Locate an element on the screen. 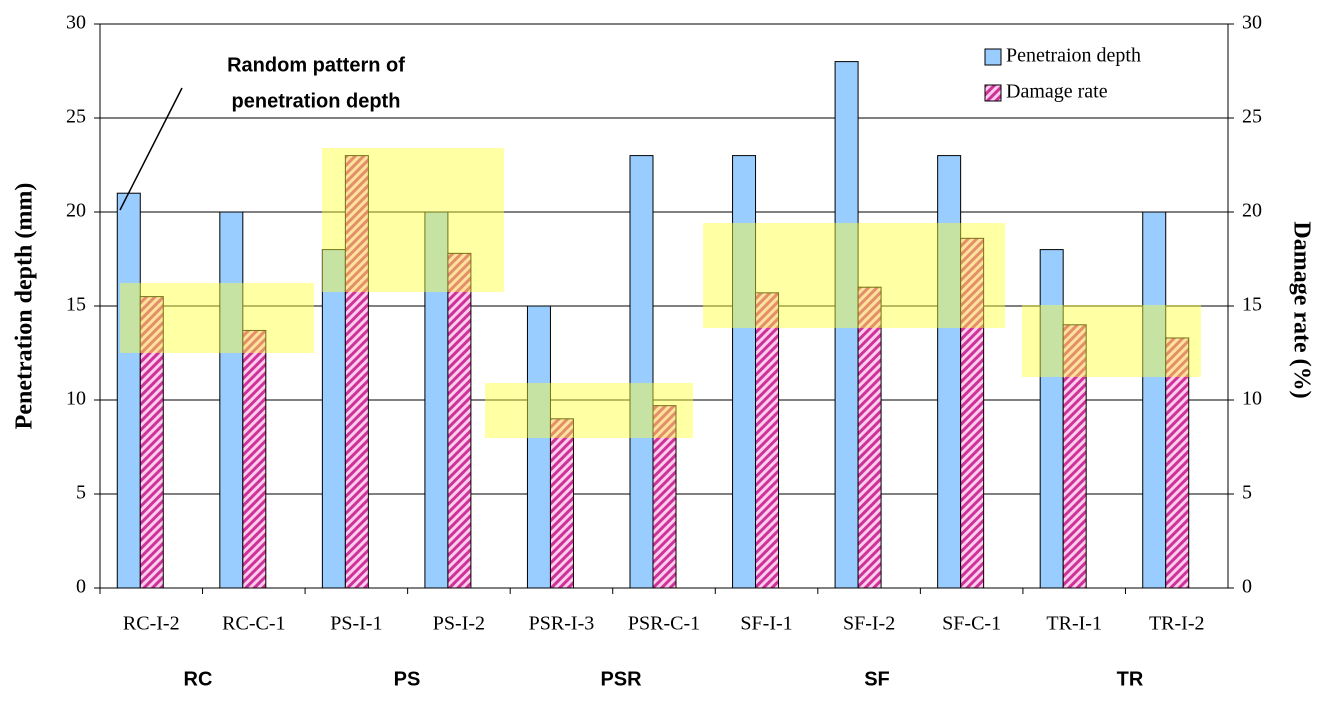 The width and height of the screenshot is (1343, 703). y-tick-label: 0 is located at coordinates (81, 587).